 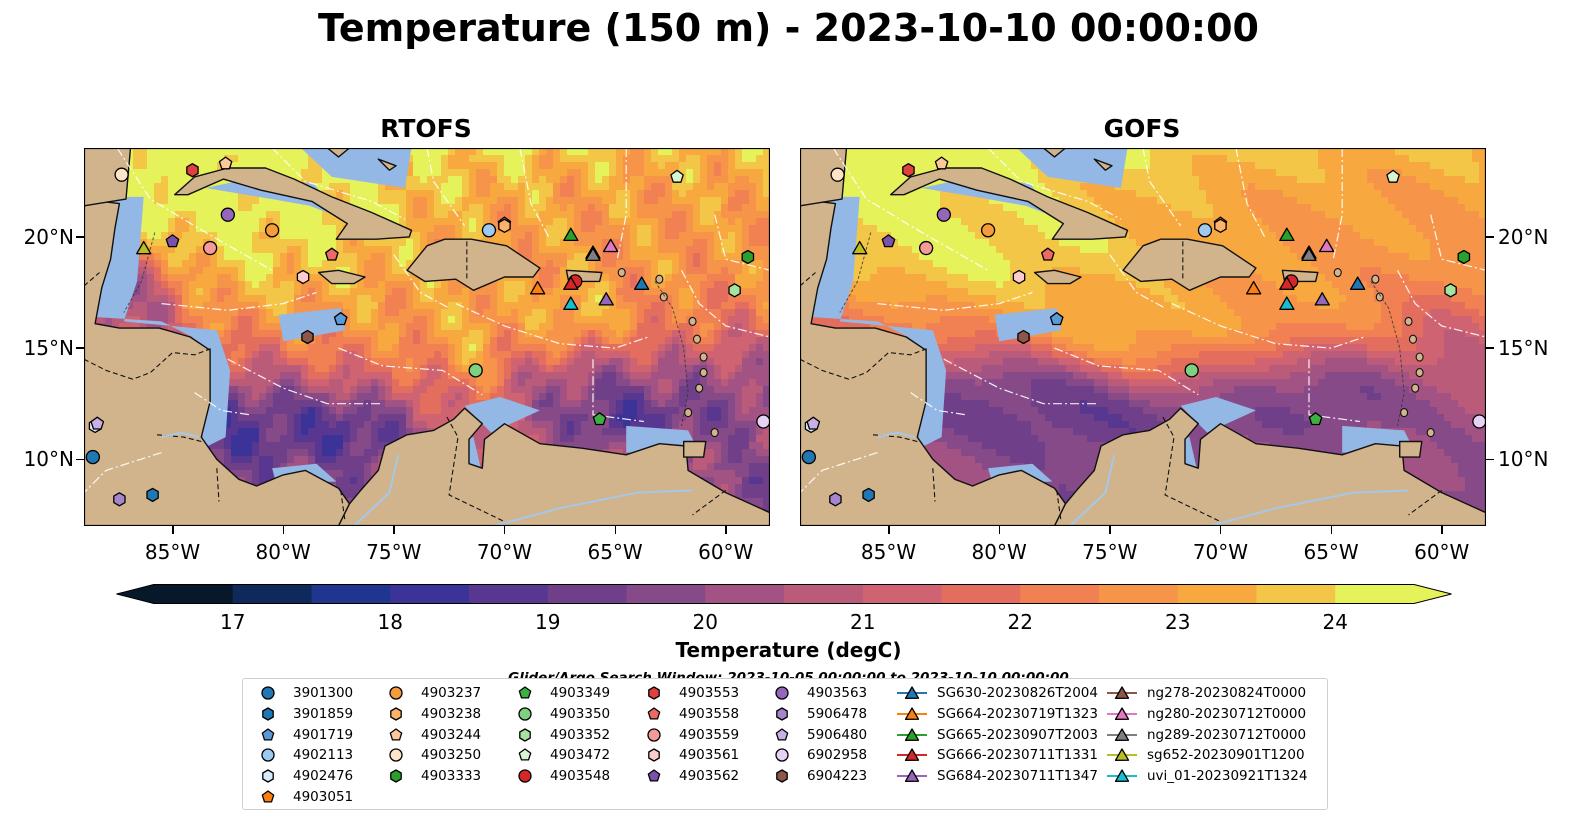 What do you see at coordinates (390, 622) in the screenshot?
I see `colorbar-tick-label: 18` at bounding box center [390, 622].